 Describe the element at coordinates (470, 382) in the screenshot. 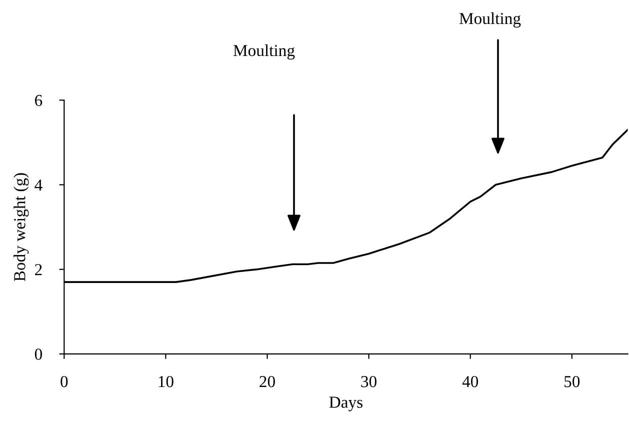

I see `x-tick-label: 40` at that location.